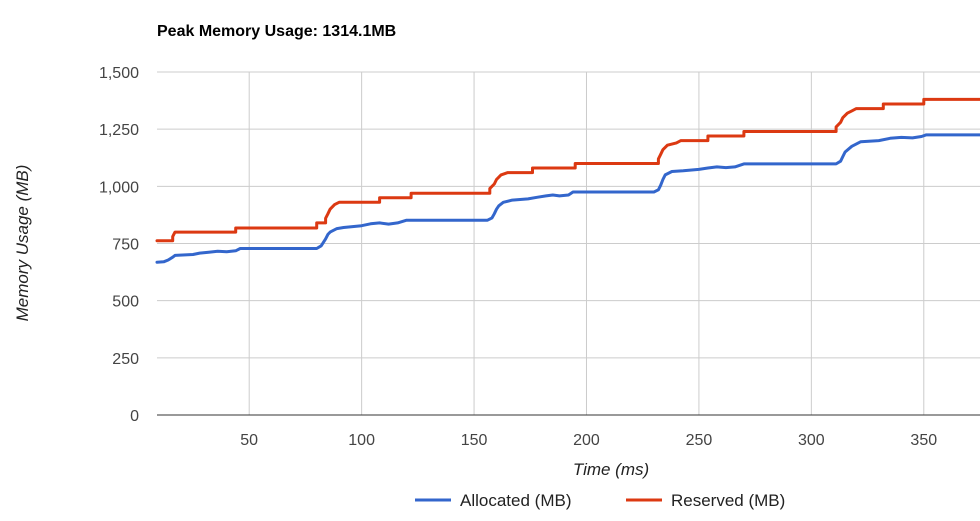 The image size is (980, 521). Describe the element at coordinates (119, 187) in the screenshot. I see `y-tick-label: 1,000` at that location.